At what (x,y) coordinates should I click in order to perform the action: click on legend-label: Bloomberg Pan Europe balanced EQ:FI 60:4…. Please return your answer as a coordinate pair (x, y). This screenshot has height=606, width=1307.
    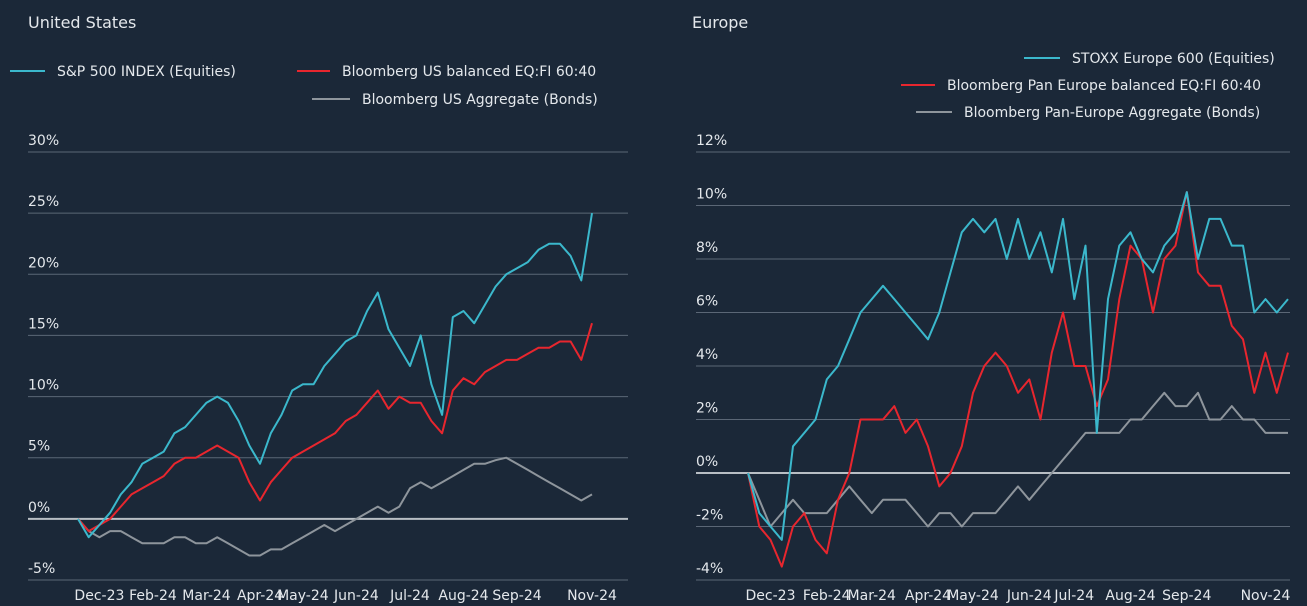
    Looking at the image, I should click on (1104, 86).